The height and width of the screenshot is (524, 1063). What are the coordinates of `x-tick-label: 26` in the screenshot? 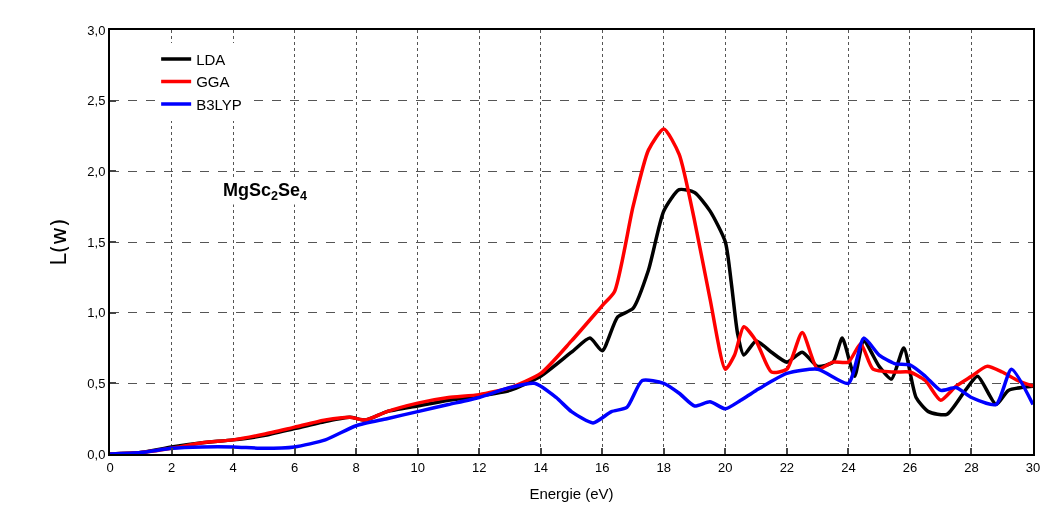 It's located at (910, 467).